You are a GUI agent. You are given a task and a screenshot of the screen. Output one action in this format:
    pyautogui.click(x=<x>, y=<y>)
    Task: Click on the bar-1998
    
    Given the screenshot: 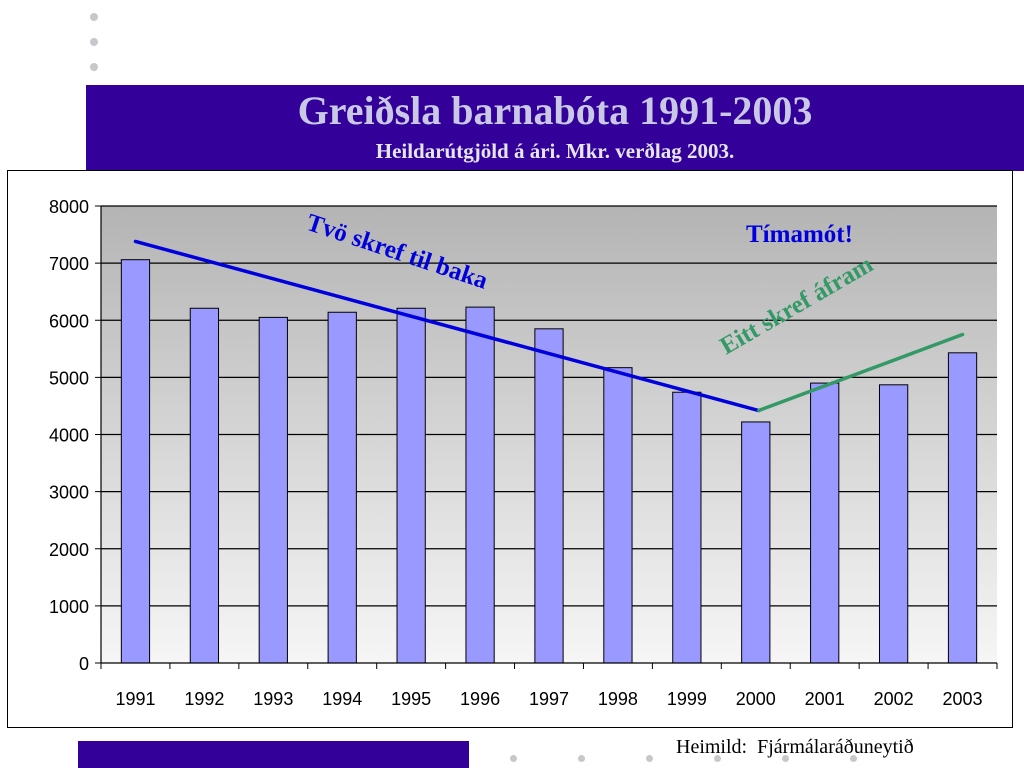 What is the action you would take?
    pyautogui.click(x=618, y=515)
    